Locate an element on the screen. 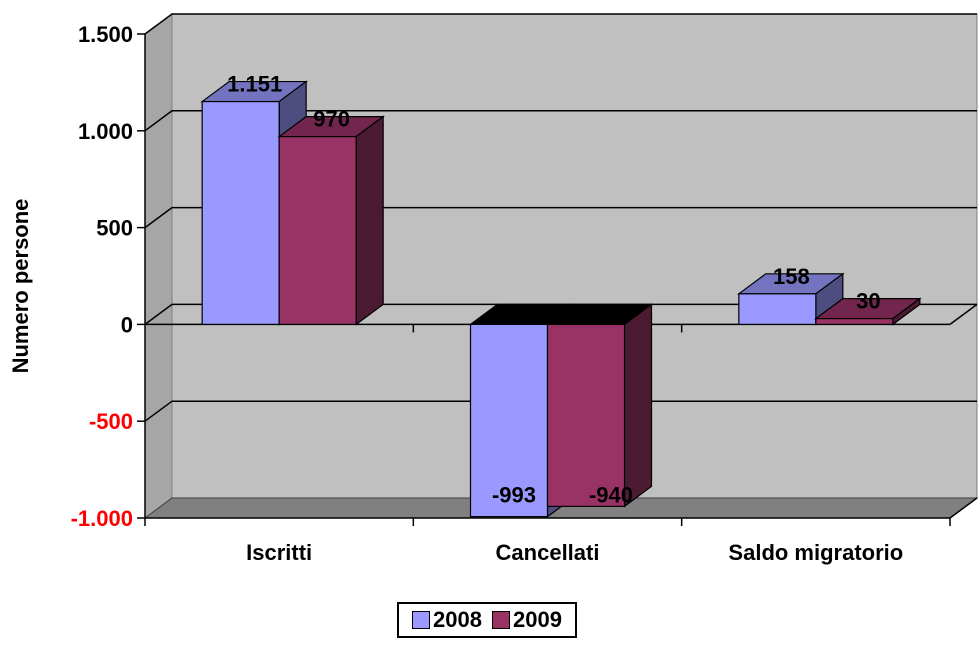 This screenshot has height=646, width=978. y-tick-label: 500 is located at coordinates (114, 228).